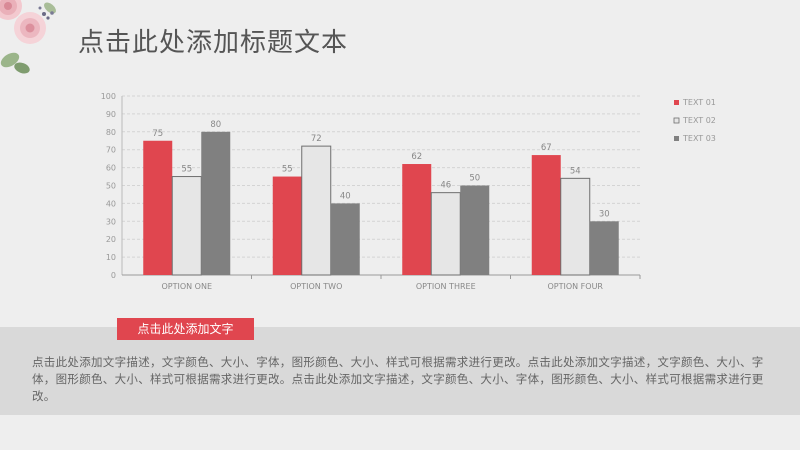 Image resolution: width=800 pixels, height=450 pixels. I want to click on floral-decoration-icon, so click(28, 37).